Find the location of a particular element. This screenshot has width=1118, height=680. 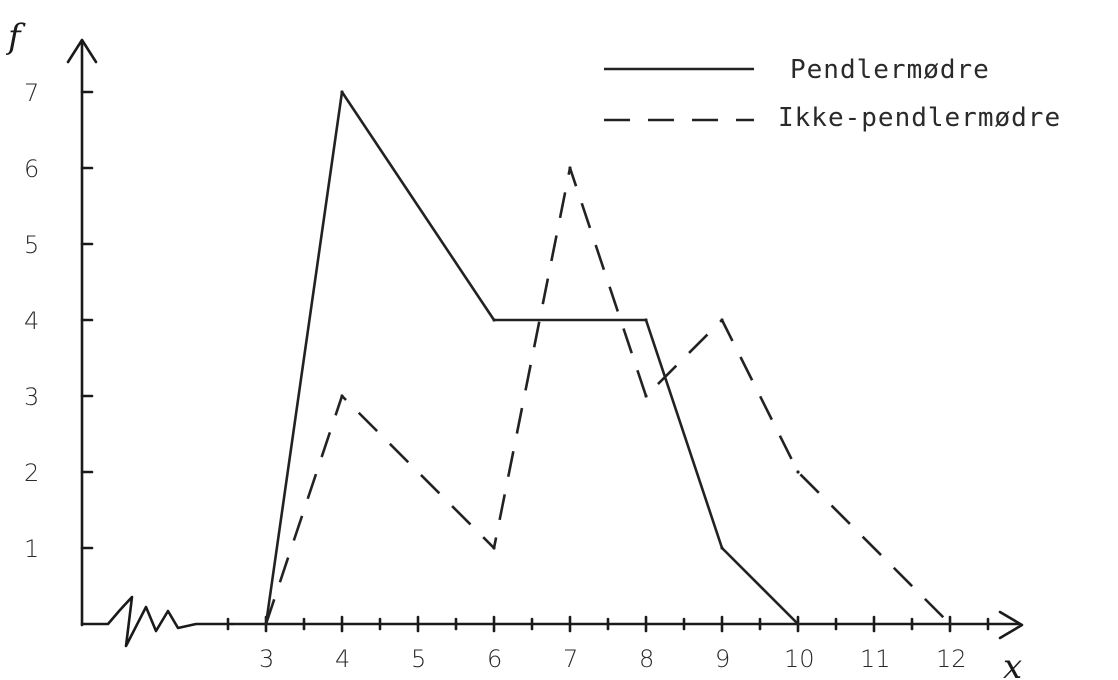

y-axis-label: f is located at coordinates (15, 37).